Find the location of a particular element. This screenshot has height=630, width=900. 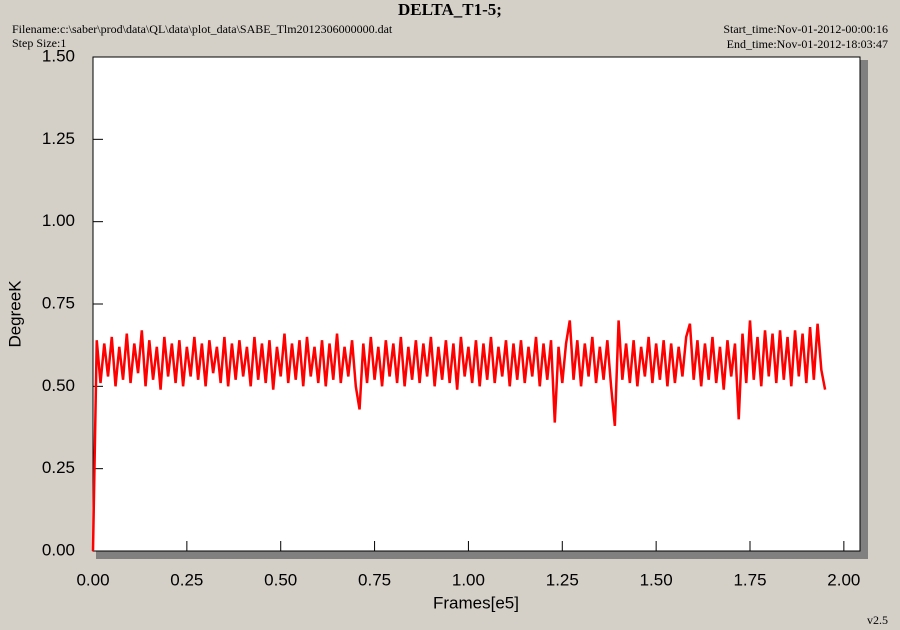

x-tick-label: 0.50 is located at coordinates (280, 579).